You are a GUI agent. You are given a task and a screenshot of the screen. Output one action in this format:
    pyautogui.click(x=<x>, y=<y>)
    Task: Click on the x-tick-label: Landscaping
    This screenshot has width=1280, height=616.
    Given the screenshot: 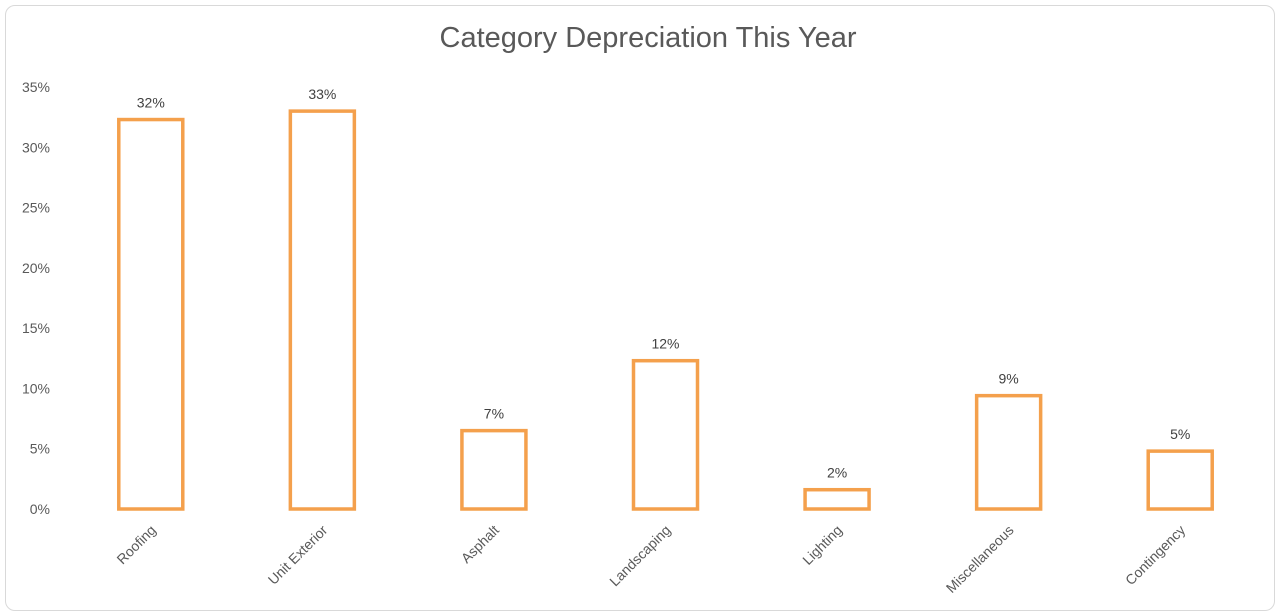 What is the action you would take?
    pyautogui.click(x=639, y=555)
    